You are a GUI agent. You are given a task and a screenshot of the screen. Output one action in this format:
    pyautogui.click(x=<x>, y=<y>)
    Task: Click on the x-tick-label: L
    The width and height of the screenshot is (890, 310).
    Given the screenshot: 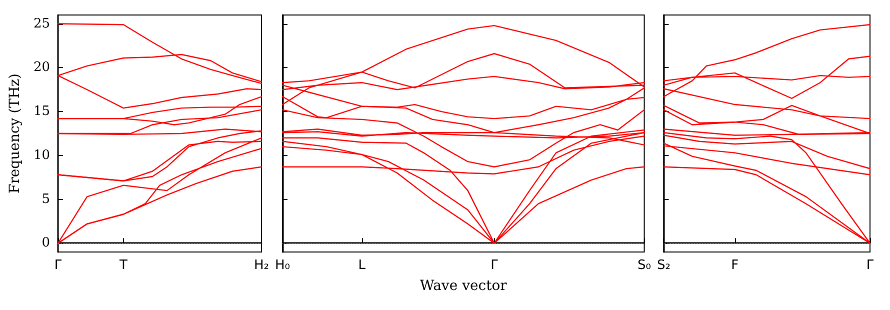 What is the action you would take?
    pyautogui.click(x=362, y=265)
    